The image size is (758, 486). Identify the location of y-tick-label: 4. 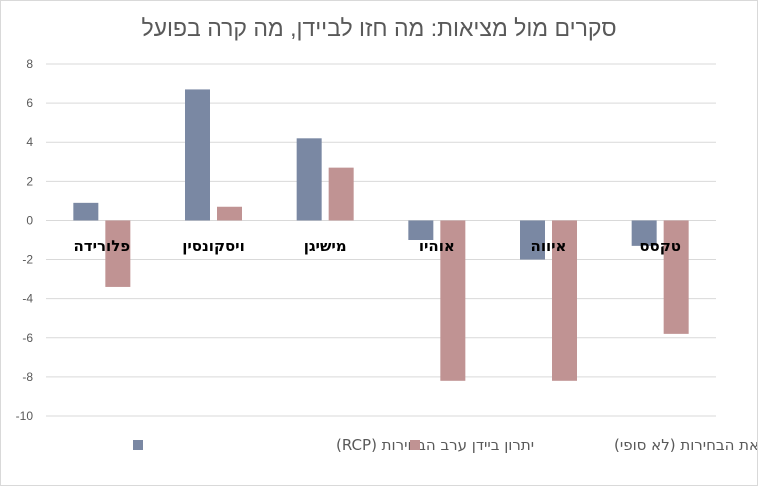
(29, 142).